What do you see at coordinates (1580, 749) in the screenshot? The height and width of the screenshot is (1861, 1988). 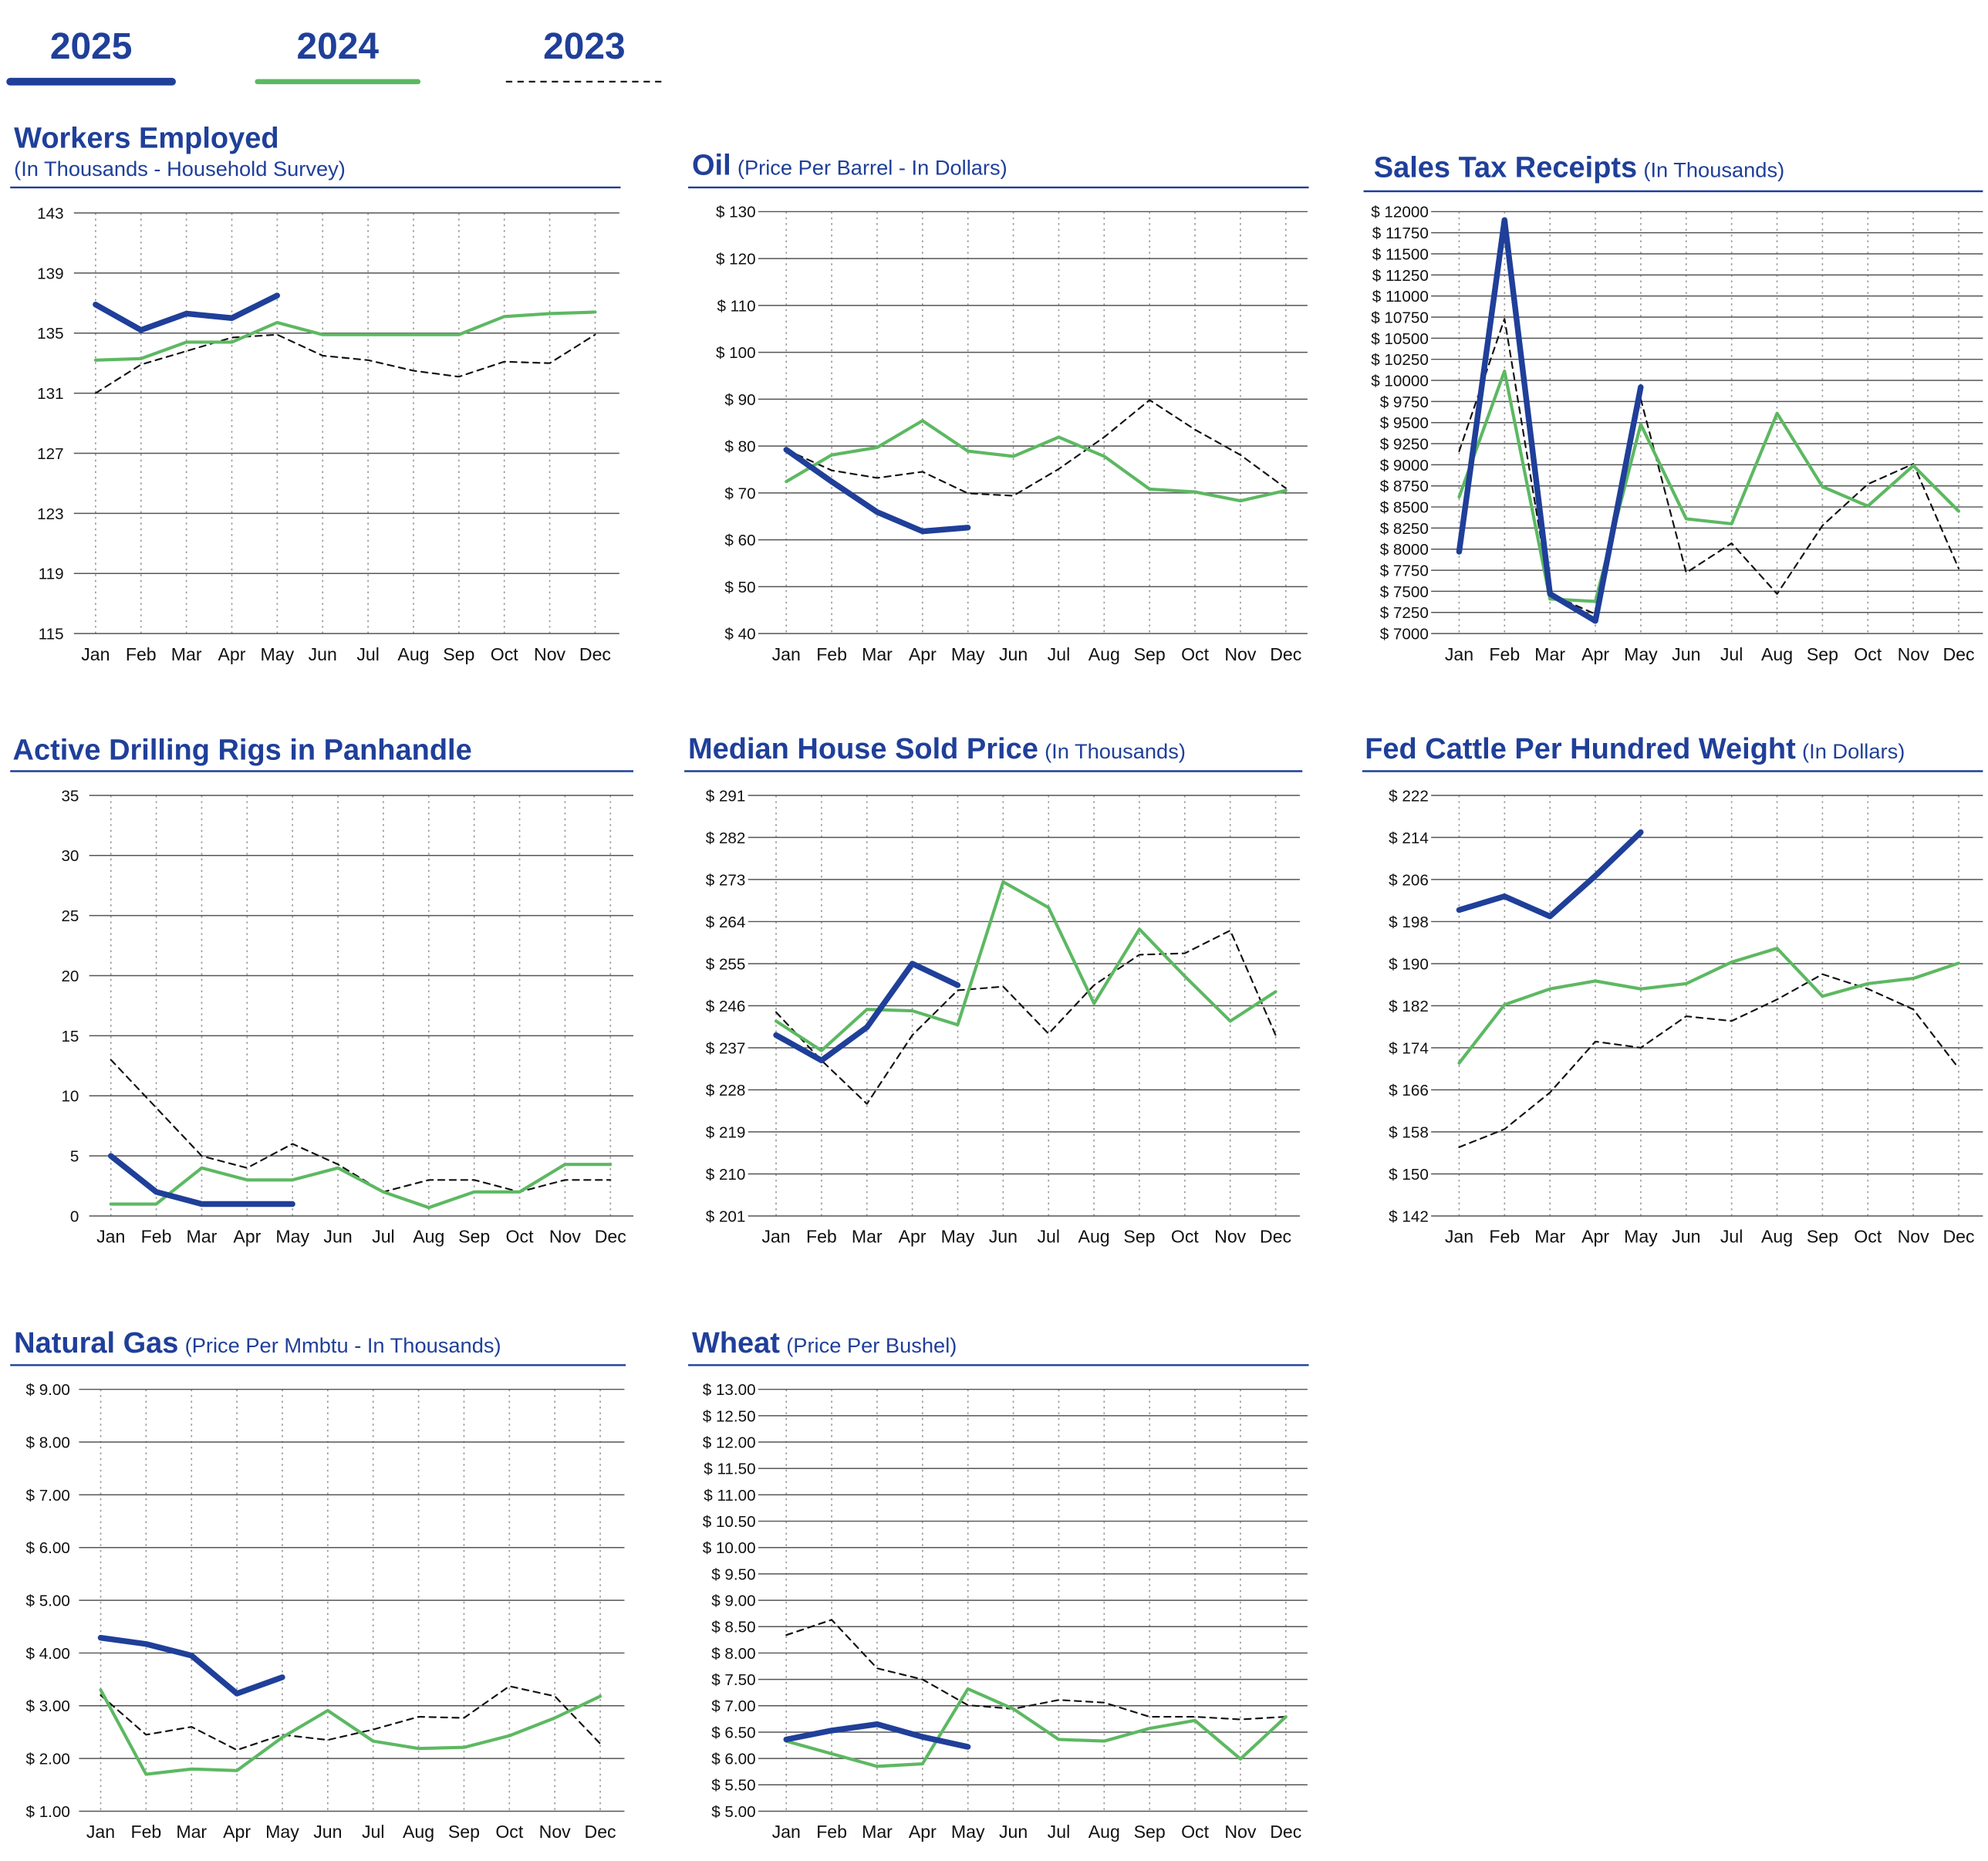 I see `chart-title-main: Fed Cattle Per Hundred Weight` at bounding box center [1580, 749].